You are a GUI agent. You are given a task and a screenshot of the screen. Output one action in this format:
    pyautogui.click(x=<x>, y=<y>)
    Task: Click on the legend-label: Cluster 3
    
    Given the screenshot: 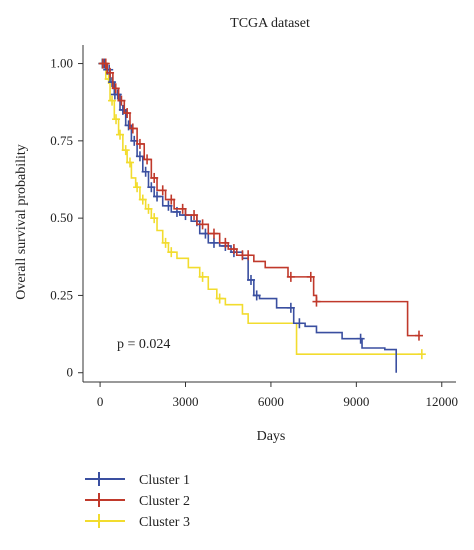 What is the action you would take?
    pyautogui.click(x=164, y=522)
    